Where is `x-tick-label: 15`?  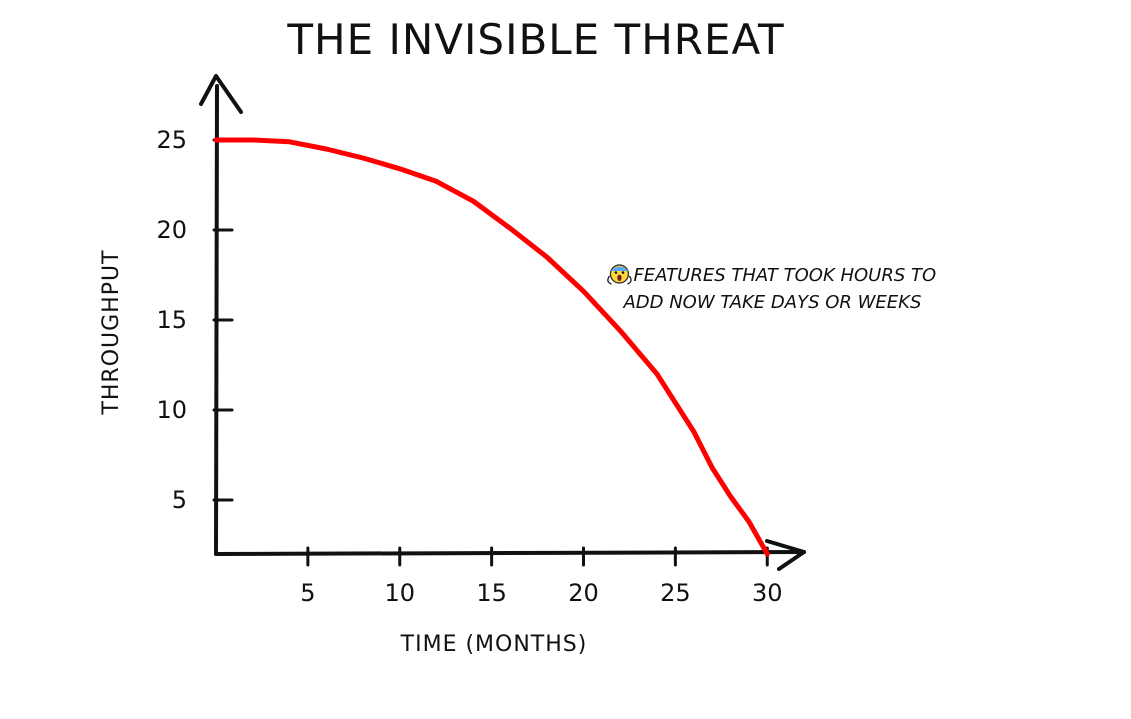 x-tick-label: 15 is located at coordinates (491, 593).